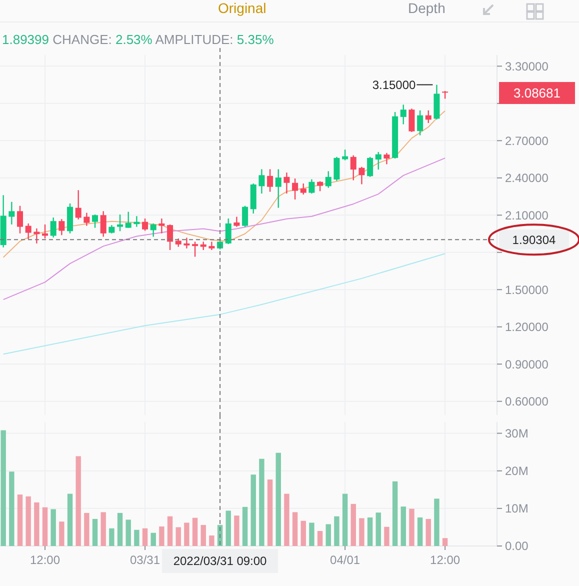 This screenshot has height=586, width=579. Describe the element at coordinates (527, 401) in the screenshot. I see `y-tick-label: 0.60000` at that location.